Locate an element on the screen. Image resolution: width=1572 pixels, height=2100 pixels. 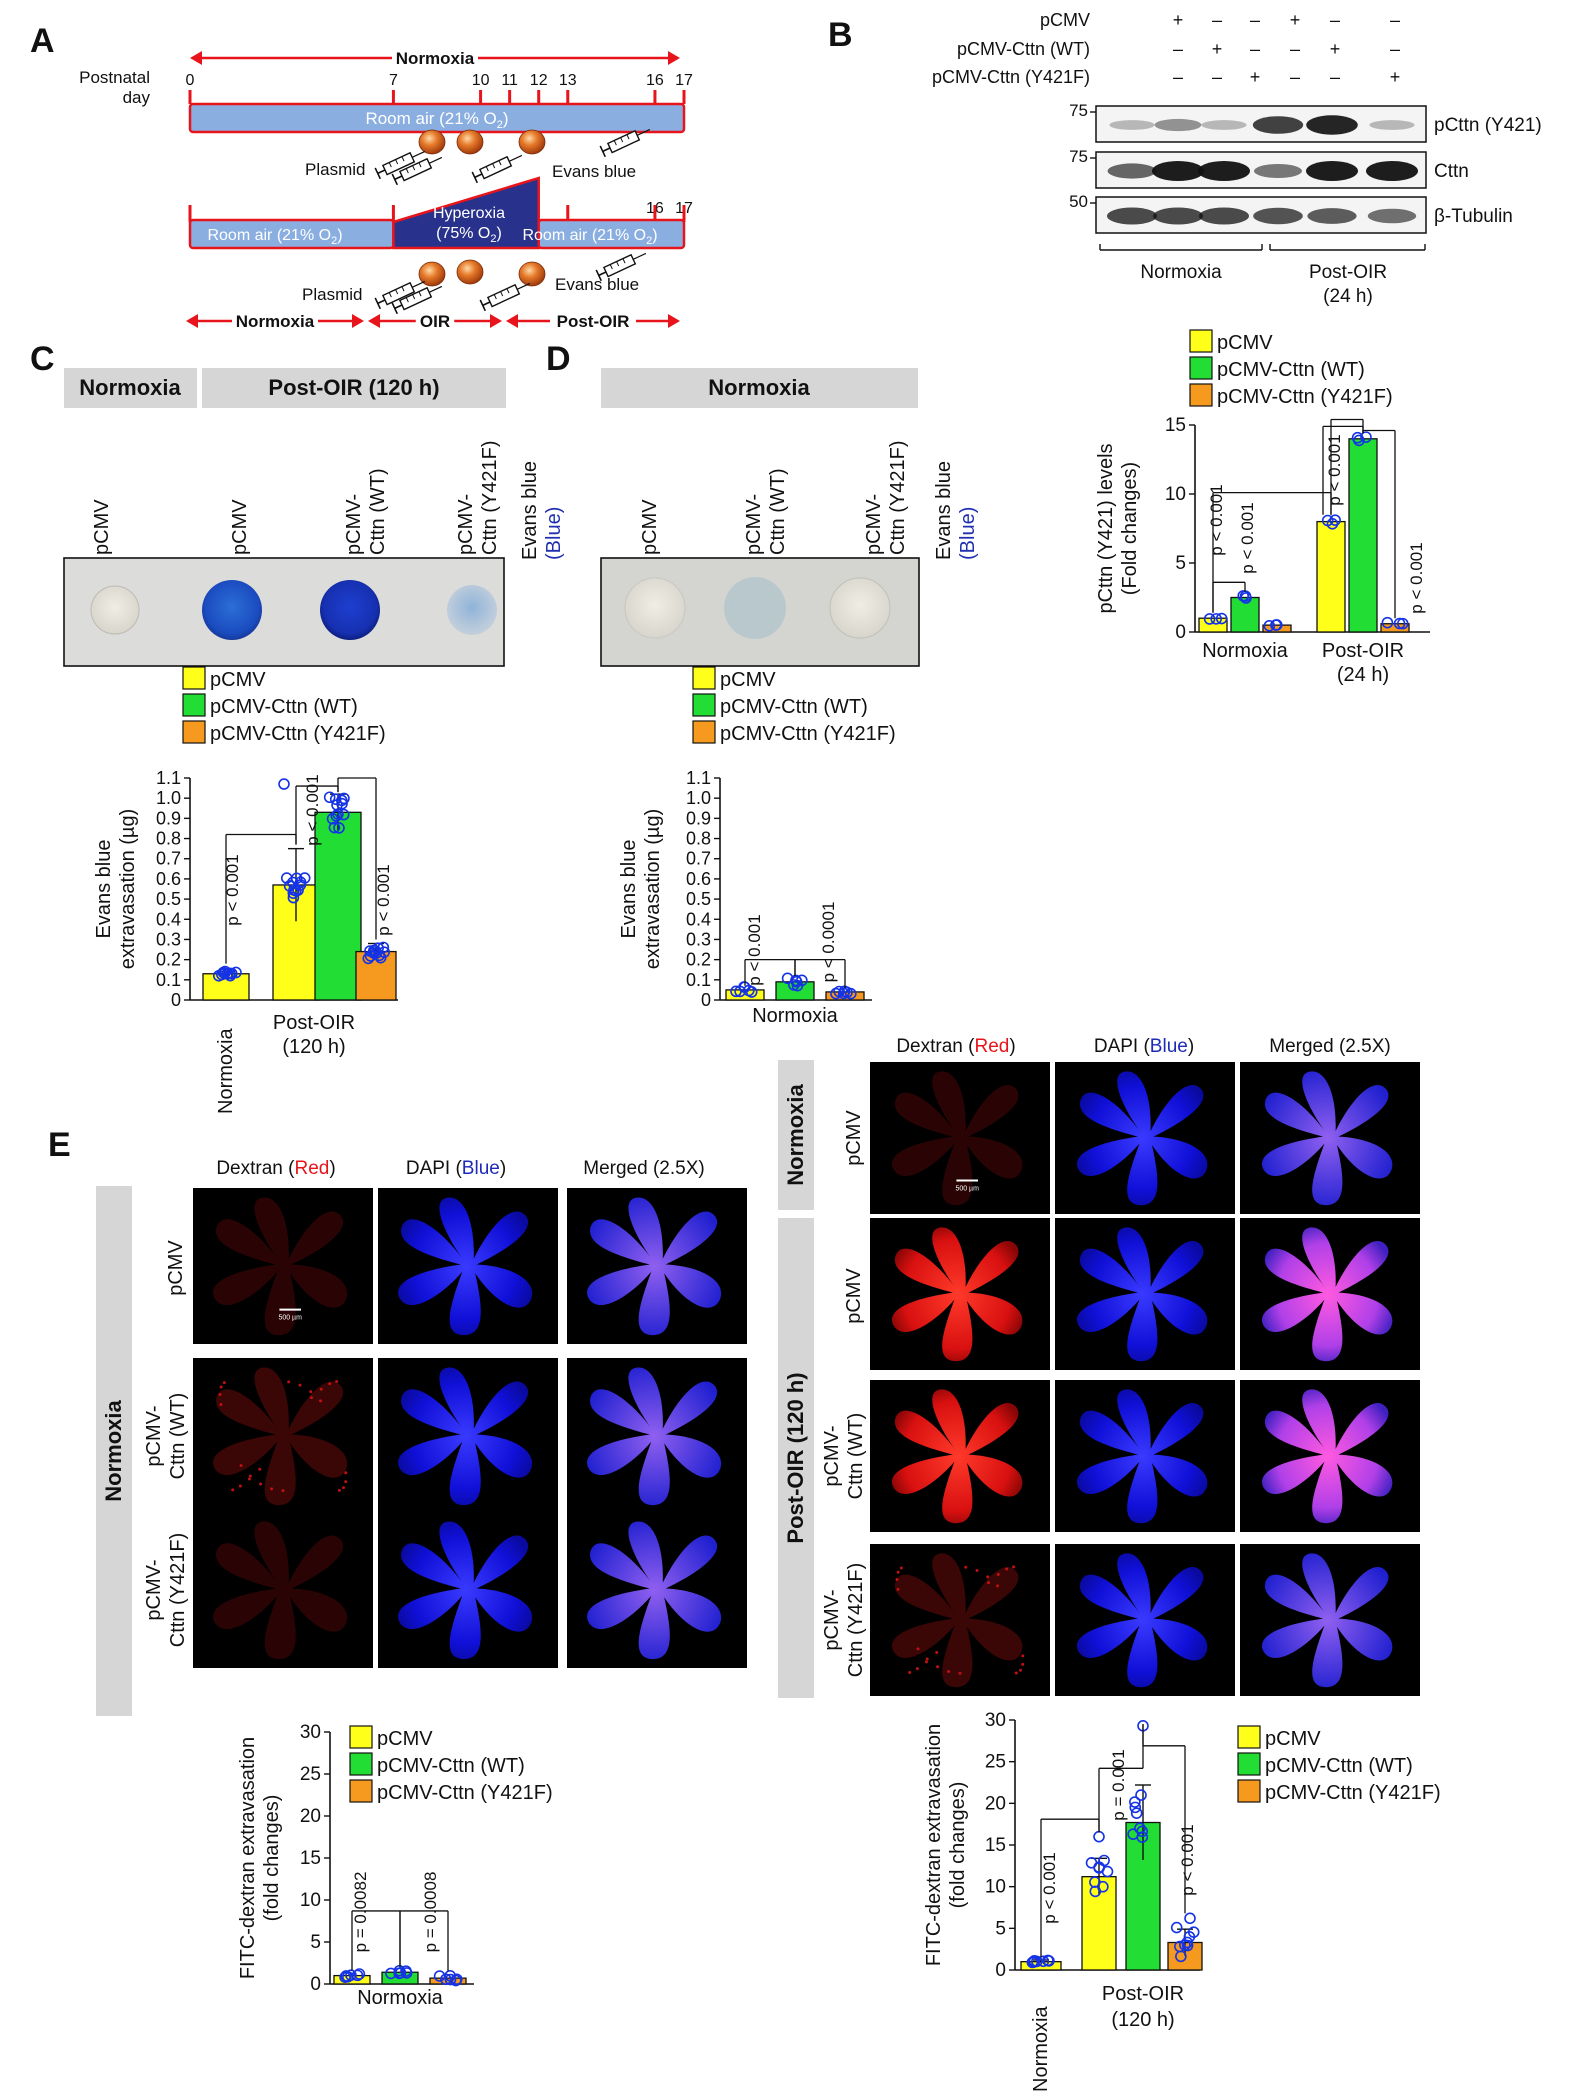
p-value: p = 0.001 is located at coordinates (1118, 1784).